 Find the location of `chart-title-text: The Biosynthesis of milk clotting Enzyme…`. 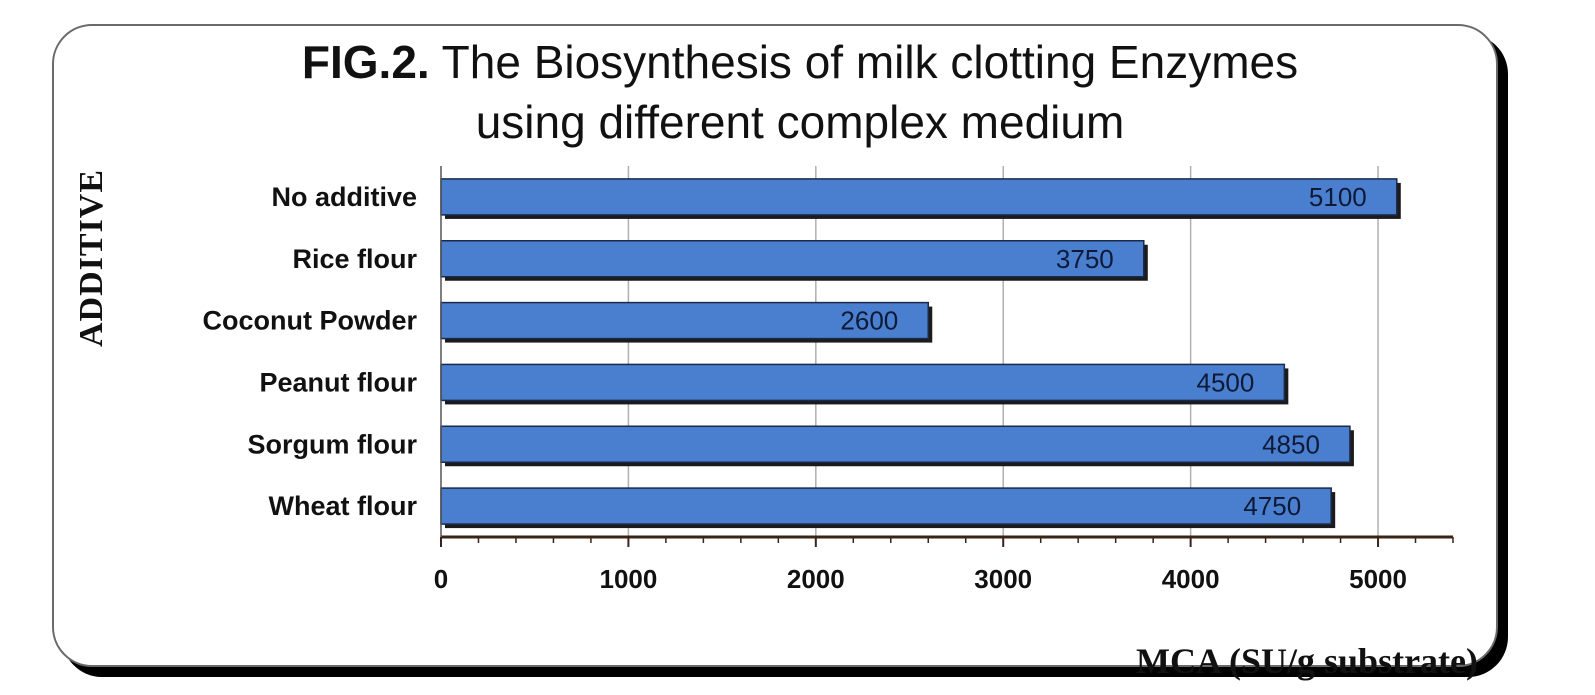

chart-title-text: The Biosynthesis of milk clotting Enzyme… is located at coordinates (870, 62).